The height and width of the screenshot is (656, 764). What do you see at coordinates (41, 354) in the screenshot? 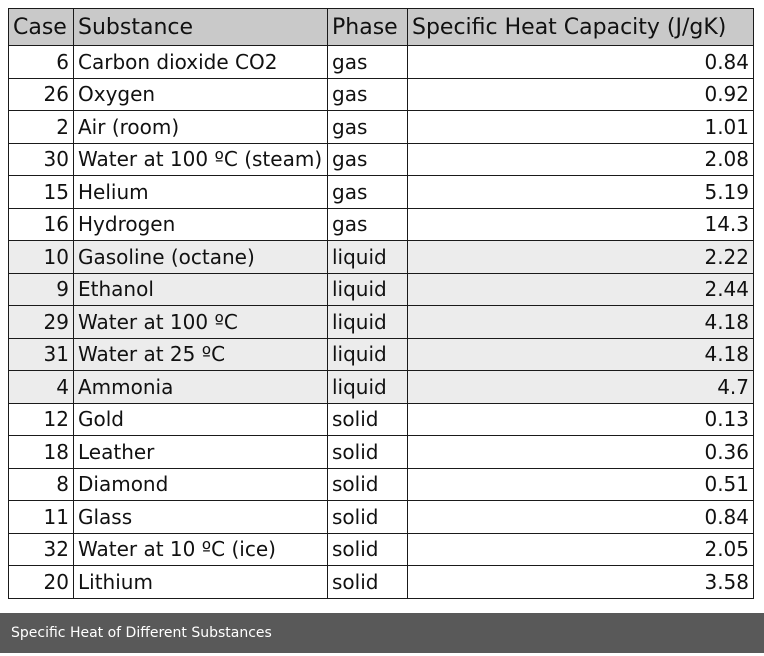
I see `case-cell: 31` at bounding box center [41, 354].